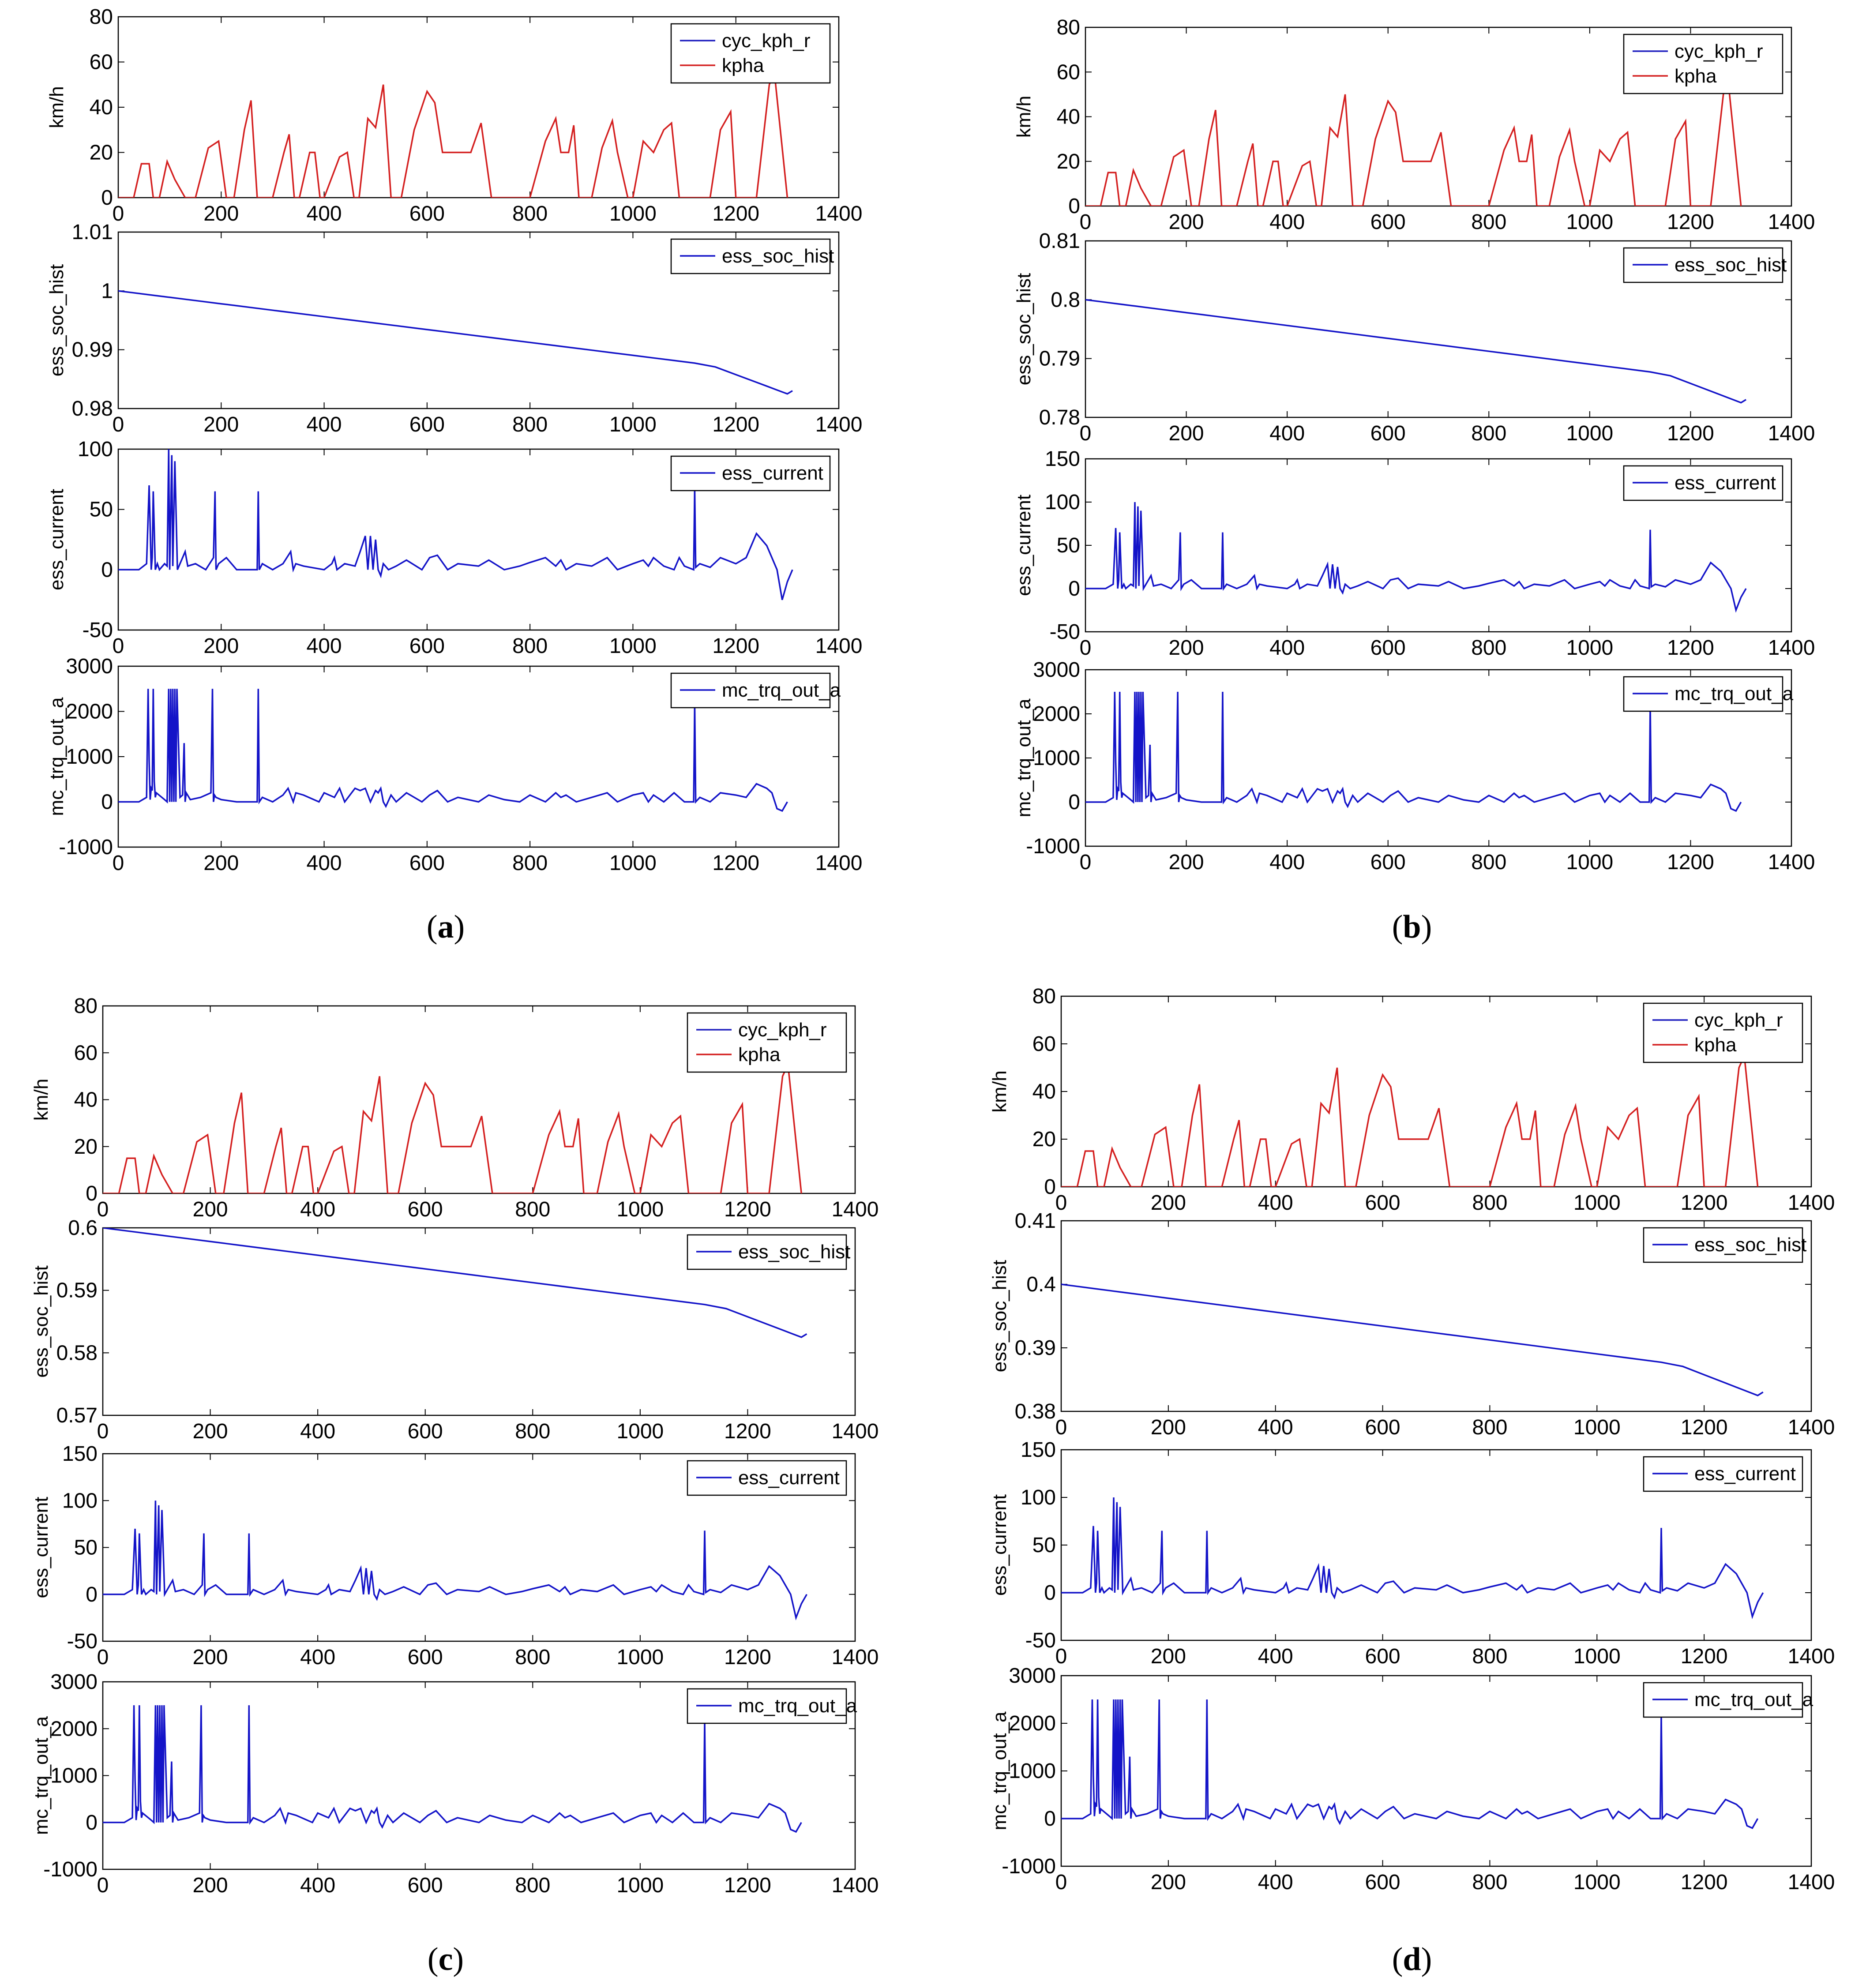  I want to click on legend-entry: ess_current, so click(1725, 483).